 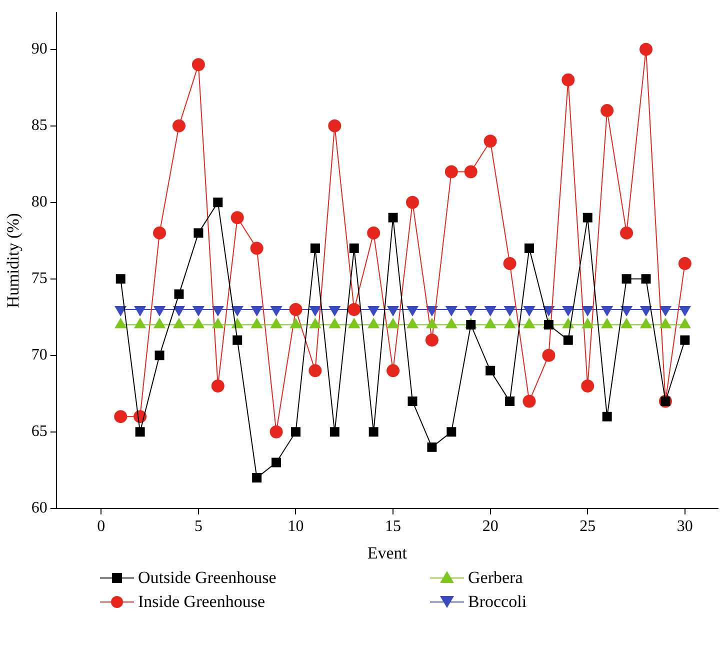 What do you see at coordinates (13, 260) in the screenshot?
I see `y-axis-title: Humidity (%)` at bounding box center [13, 260].